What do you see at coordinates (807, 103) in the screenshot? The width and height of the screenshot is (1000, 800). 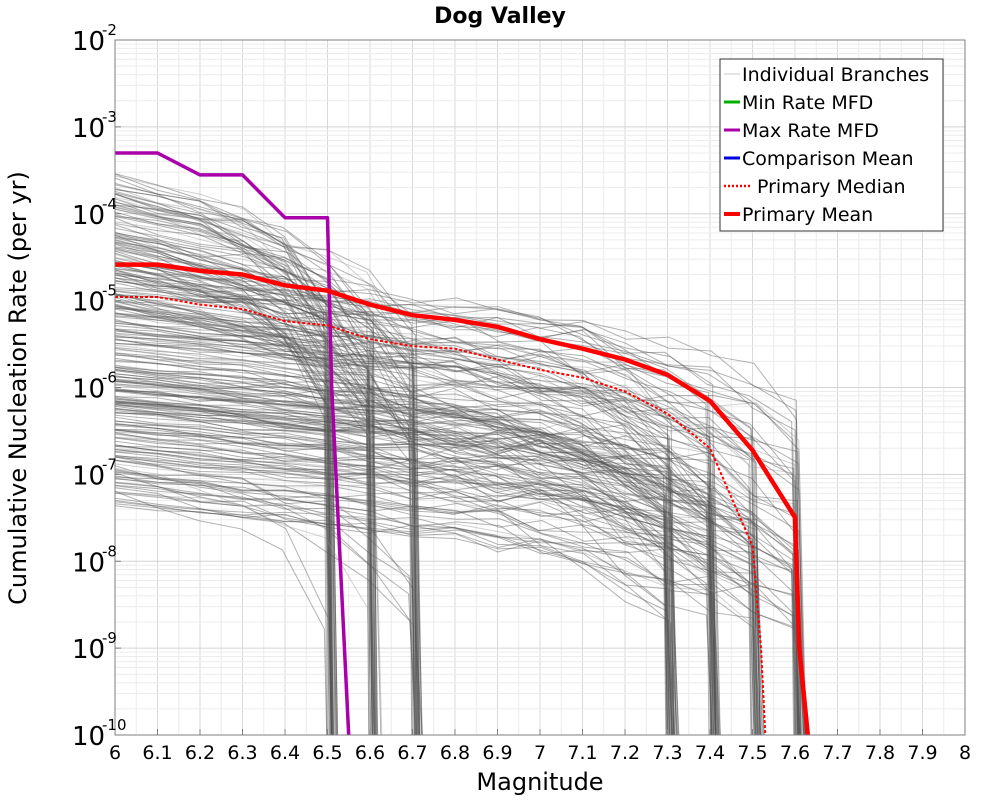 I see `legend-label: Min Rate MFD` at bounding box center [807, 103].